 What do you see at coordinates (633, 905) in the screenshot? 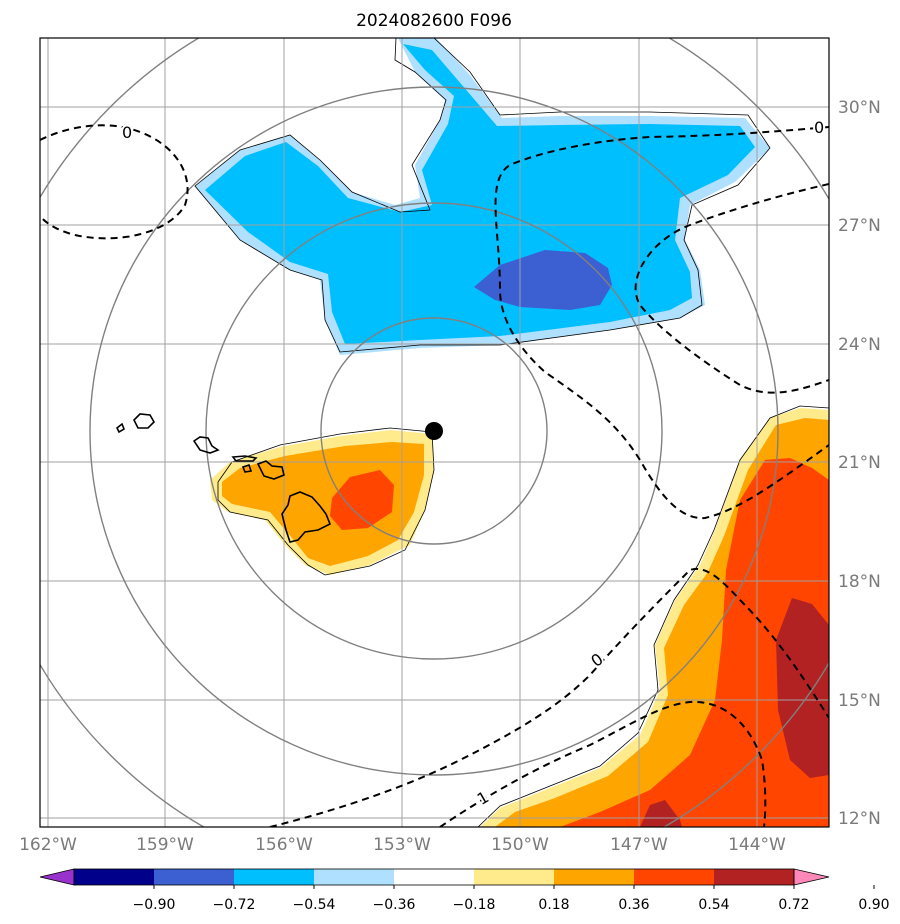
I see `colorbar-tick-label: 0.36` at bounding box center [633, 905].